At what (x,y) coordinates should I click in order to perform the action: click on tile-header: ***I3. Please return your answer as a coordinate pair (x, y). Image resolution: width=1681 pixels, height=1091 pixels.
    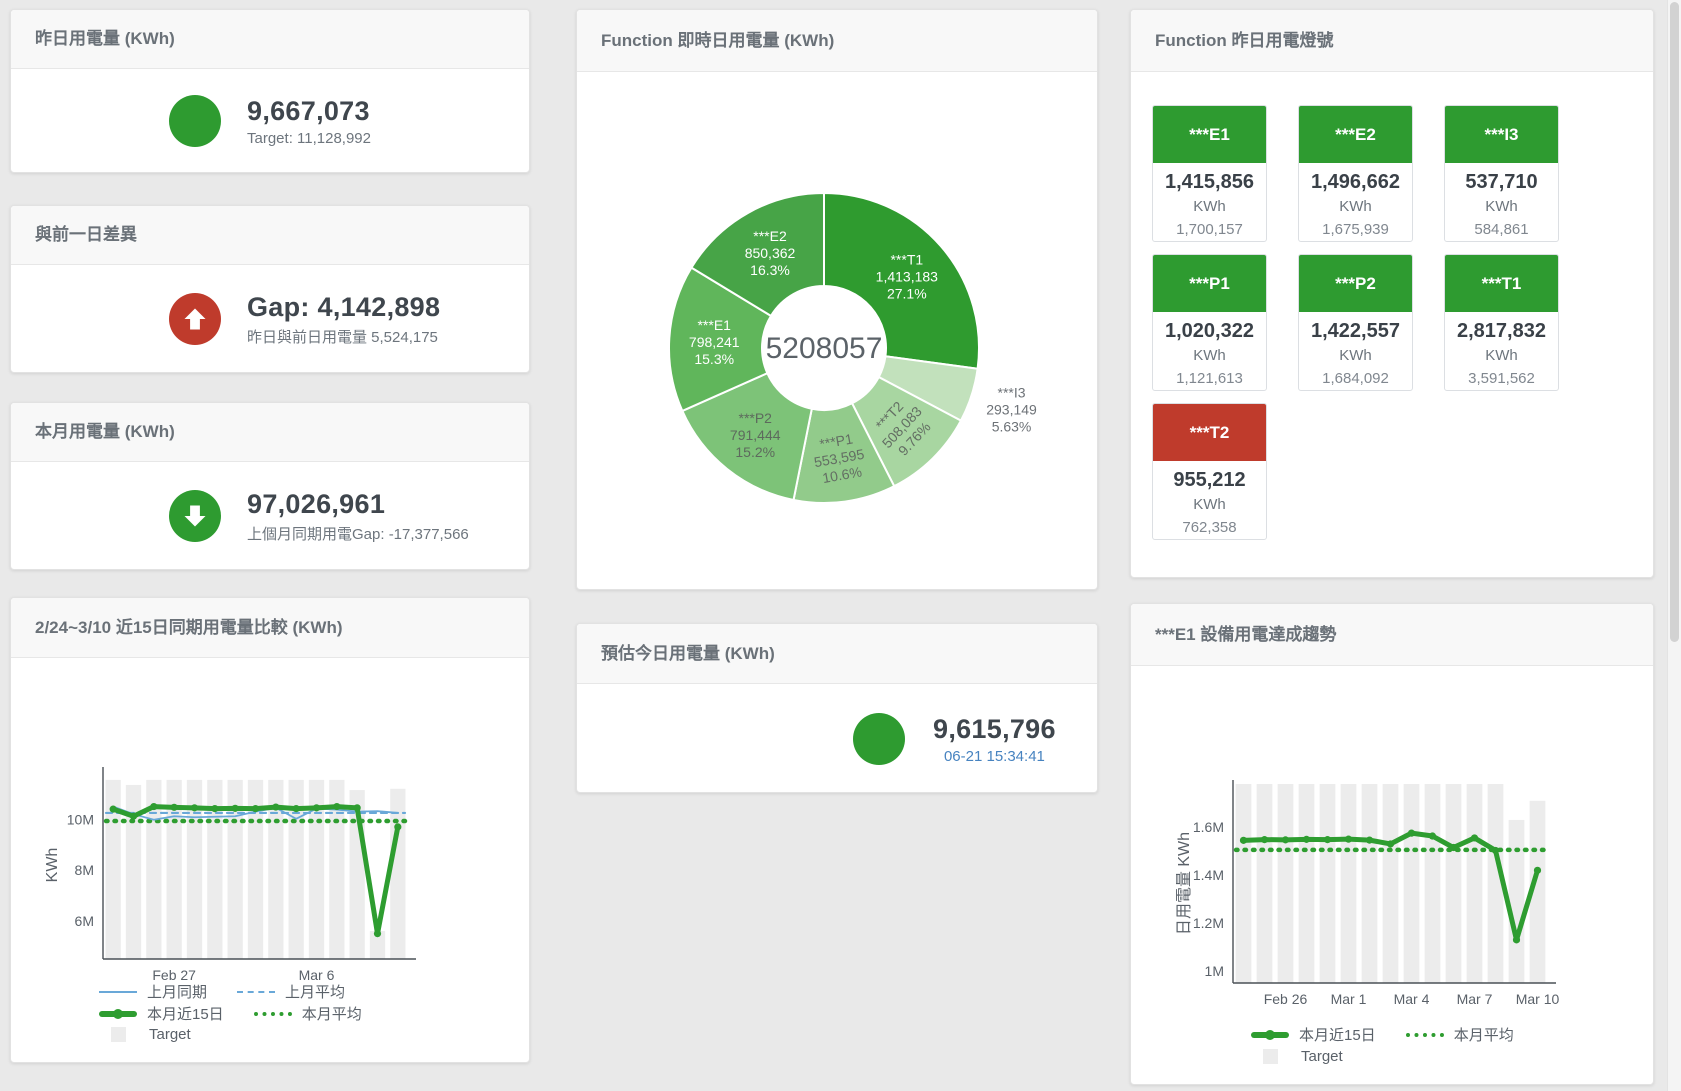
    Looking at the image, I should click on (1501, 134).